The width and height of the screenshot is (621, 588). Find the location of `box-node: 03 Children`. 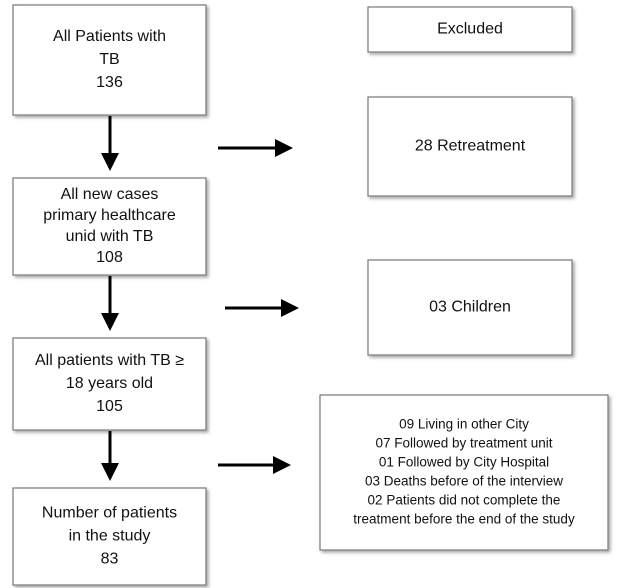

box-node: 03 Children is located at coordinates (470, 307).